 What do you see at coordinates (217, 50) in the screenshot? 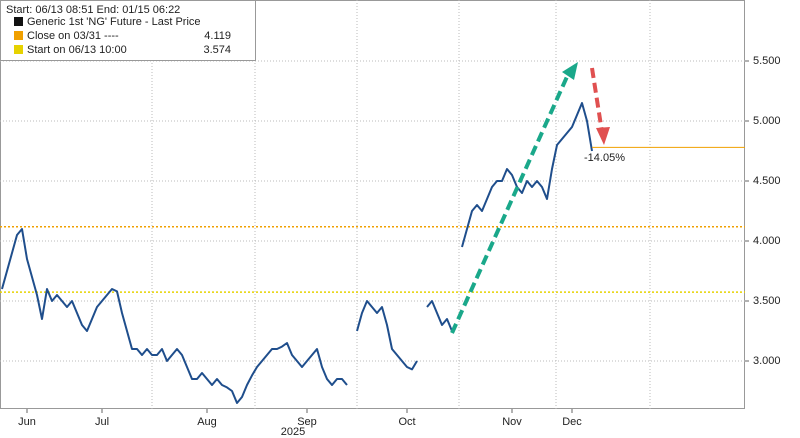
I see `legend-value: 3.574` at bounding box center [217, 50].